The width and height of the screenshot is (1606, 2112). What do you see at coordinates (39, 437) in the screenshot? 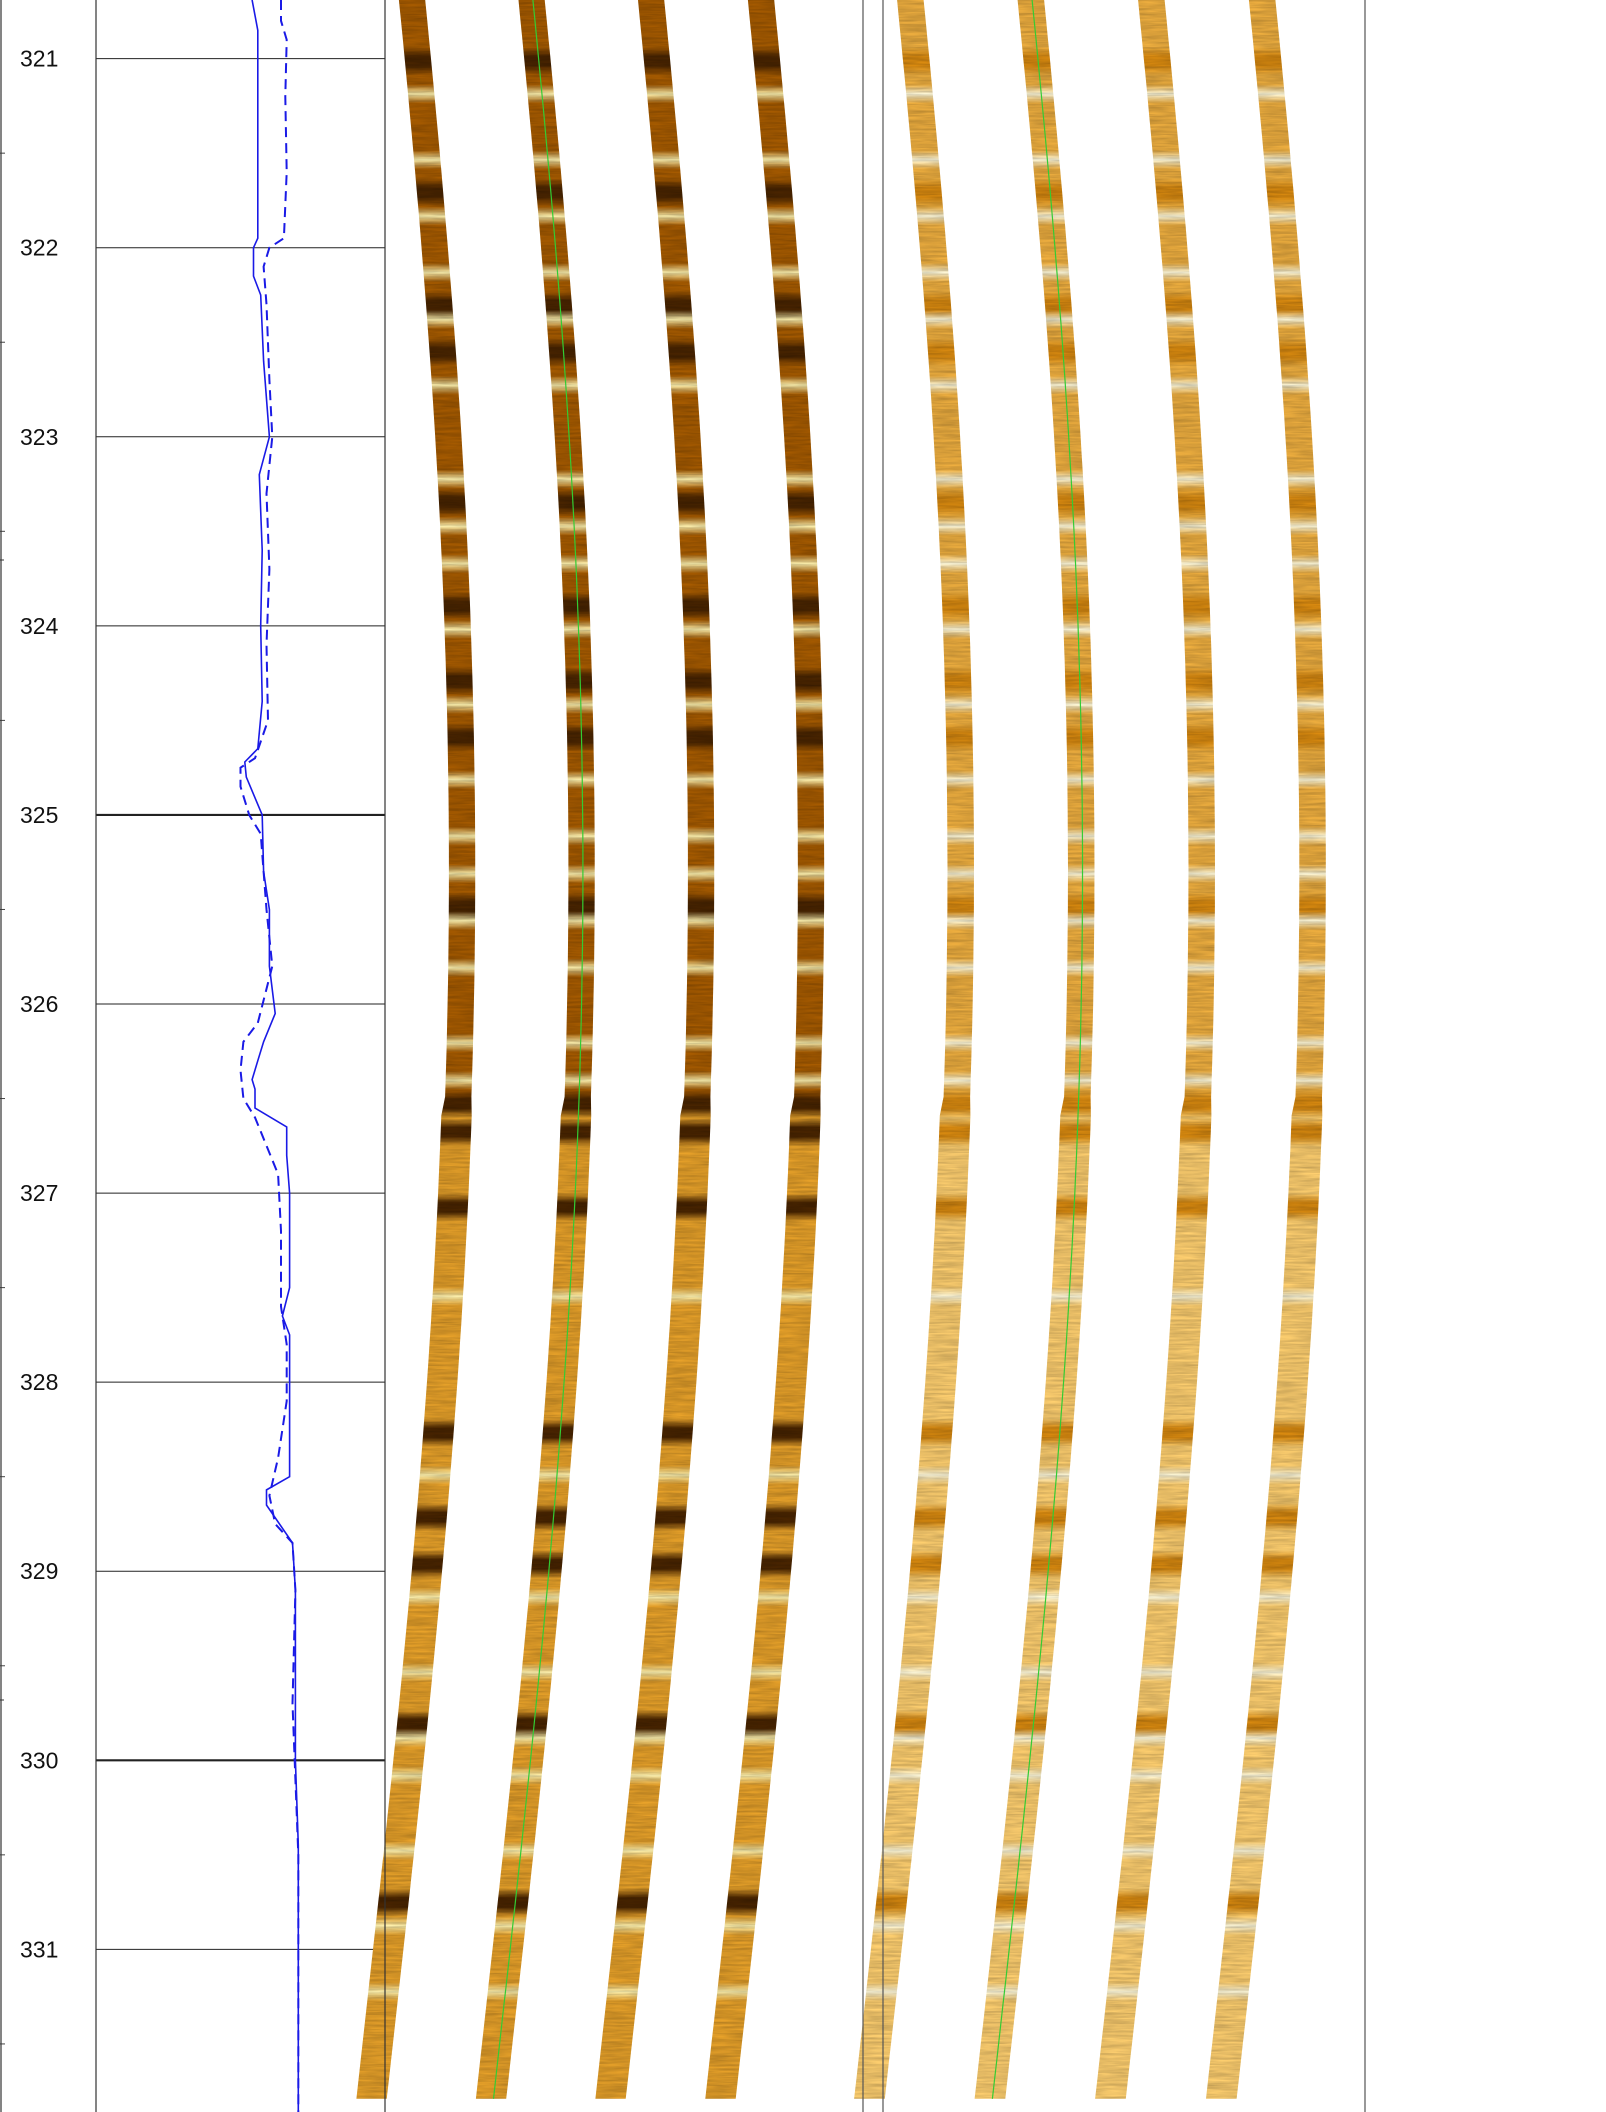
I see `depth-label: 323` at bounding box center [39, 437].